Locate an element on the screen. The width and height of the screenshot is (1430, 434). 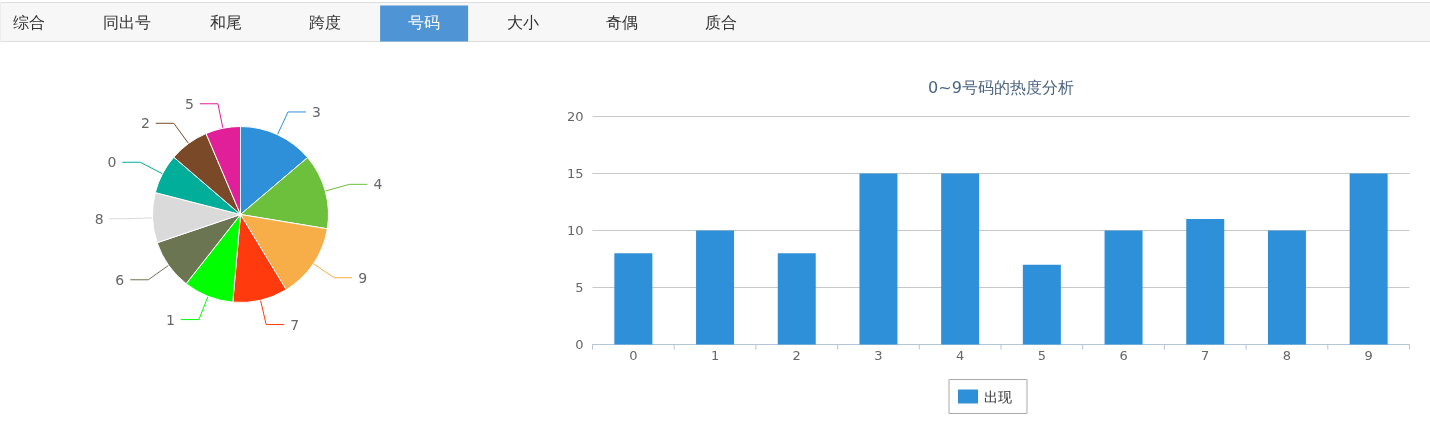
x-tick-label: 3 is located at coordinates (878, 355).